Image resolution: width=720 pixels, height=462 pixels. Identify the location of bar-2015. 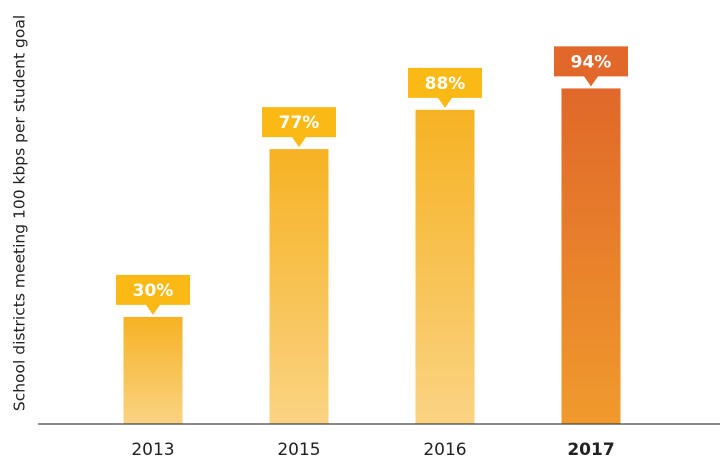
(299, 287).